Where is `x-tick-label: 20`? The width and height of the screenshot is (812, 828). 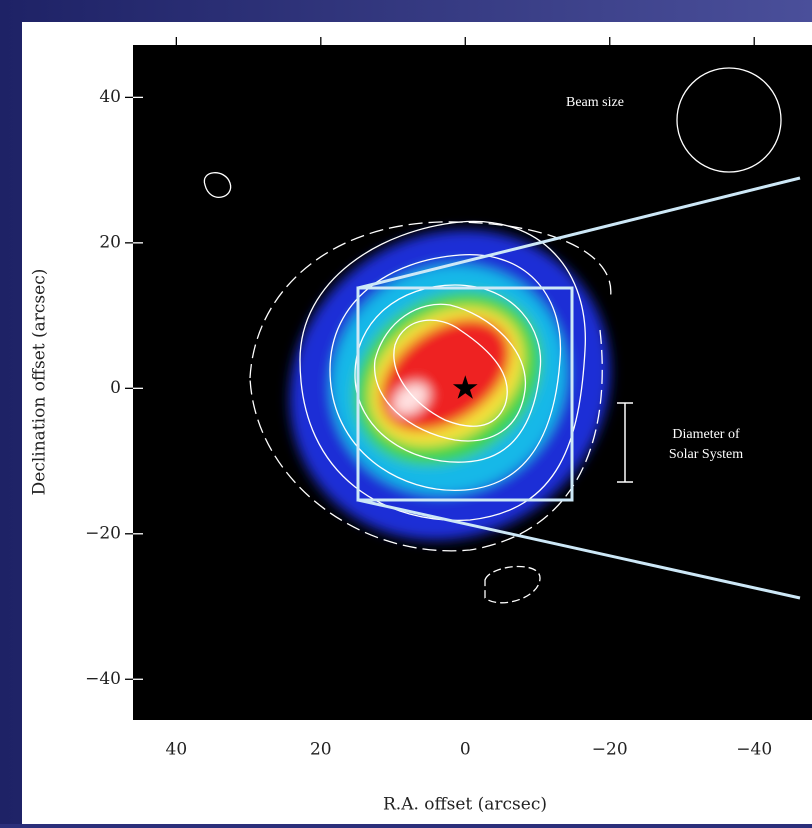 x-tick-label: 20 is located at coordinates (321, 750).